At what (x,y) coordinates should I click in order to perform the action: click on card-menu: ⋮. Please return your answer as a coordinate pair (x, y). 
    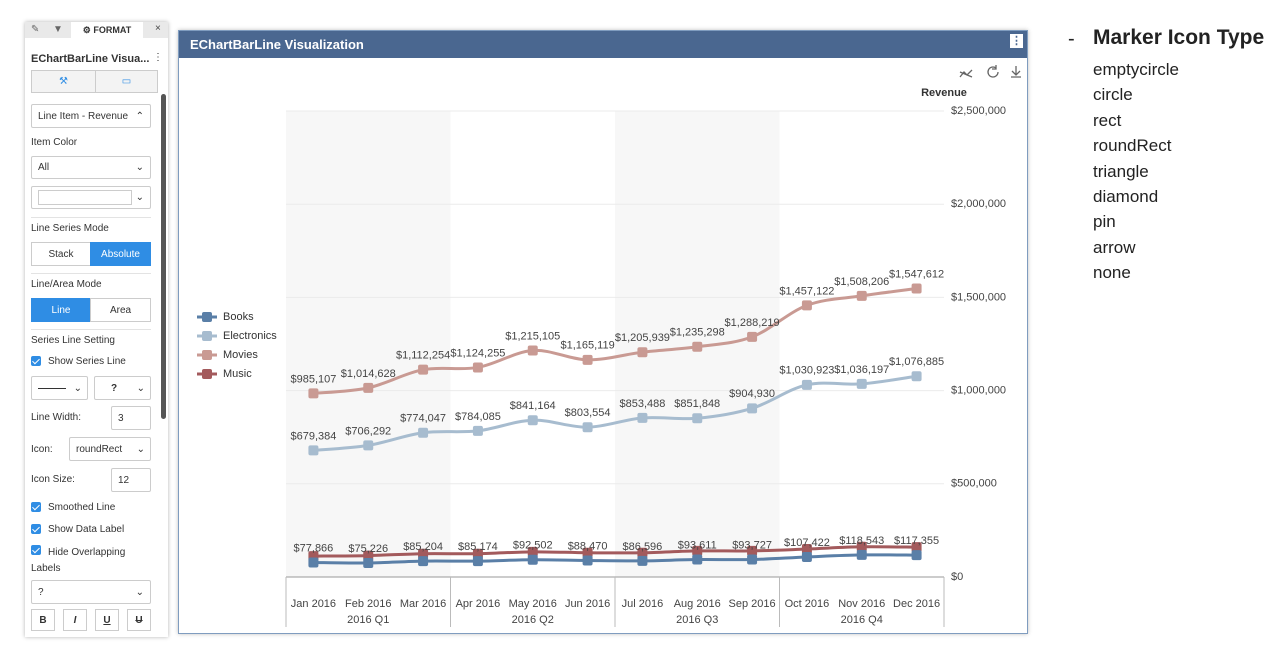
    Looking at the image, I should click on (1016, 41).